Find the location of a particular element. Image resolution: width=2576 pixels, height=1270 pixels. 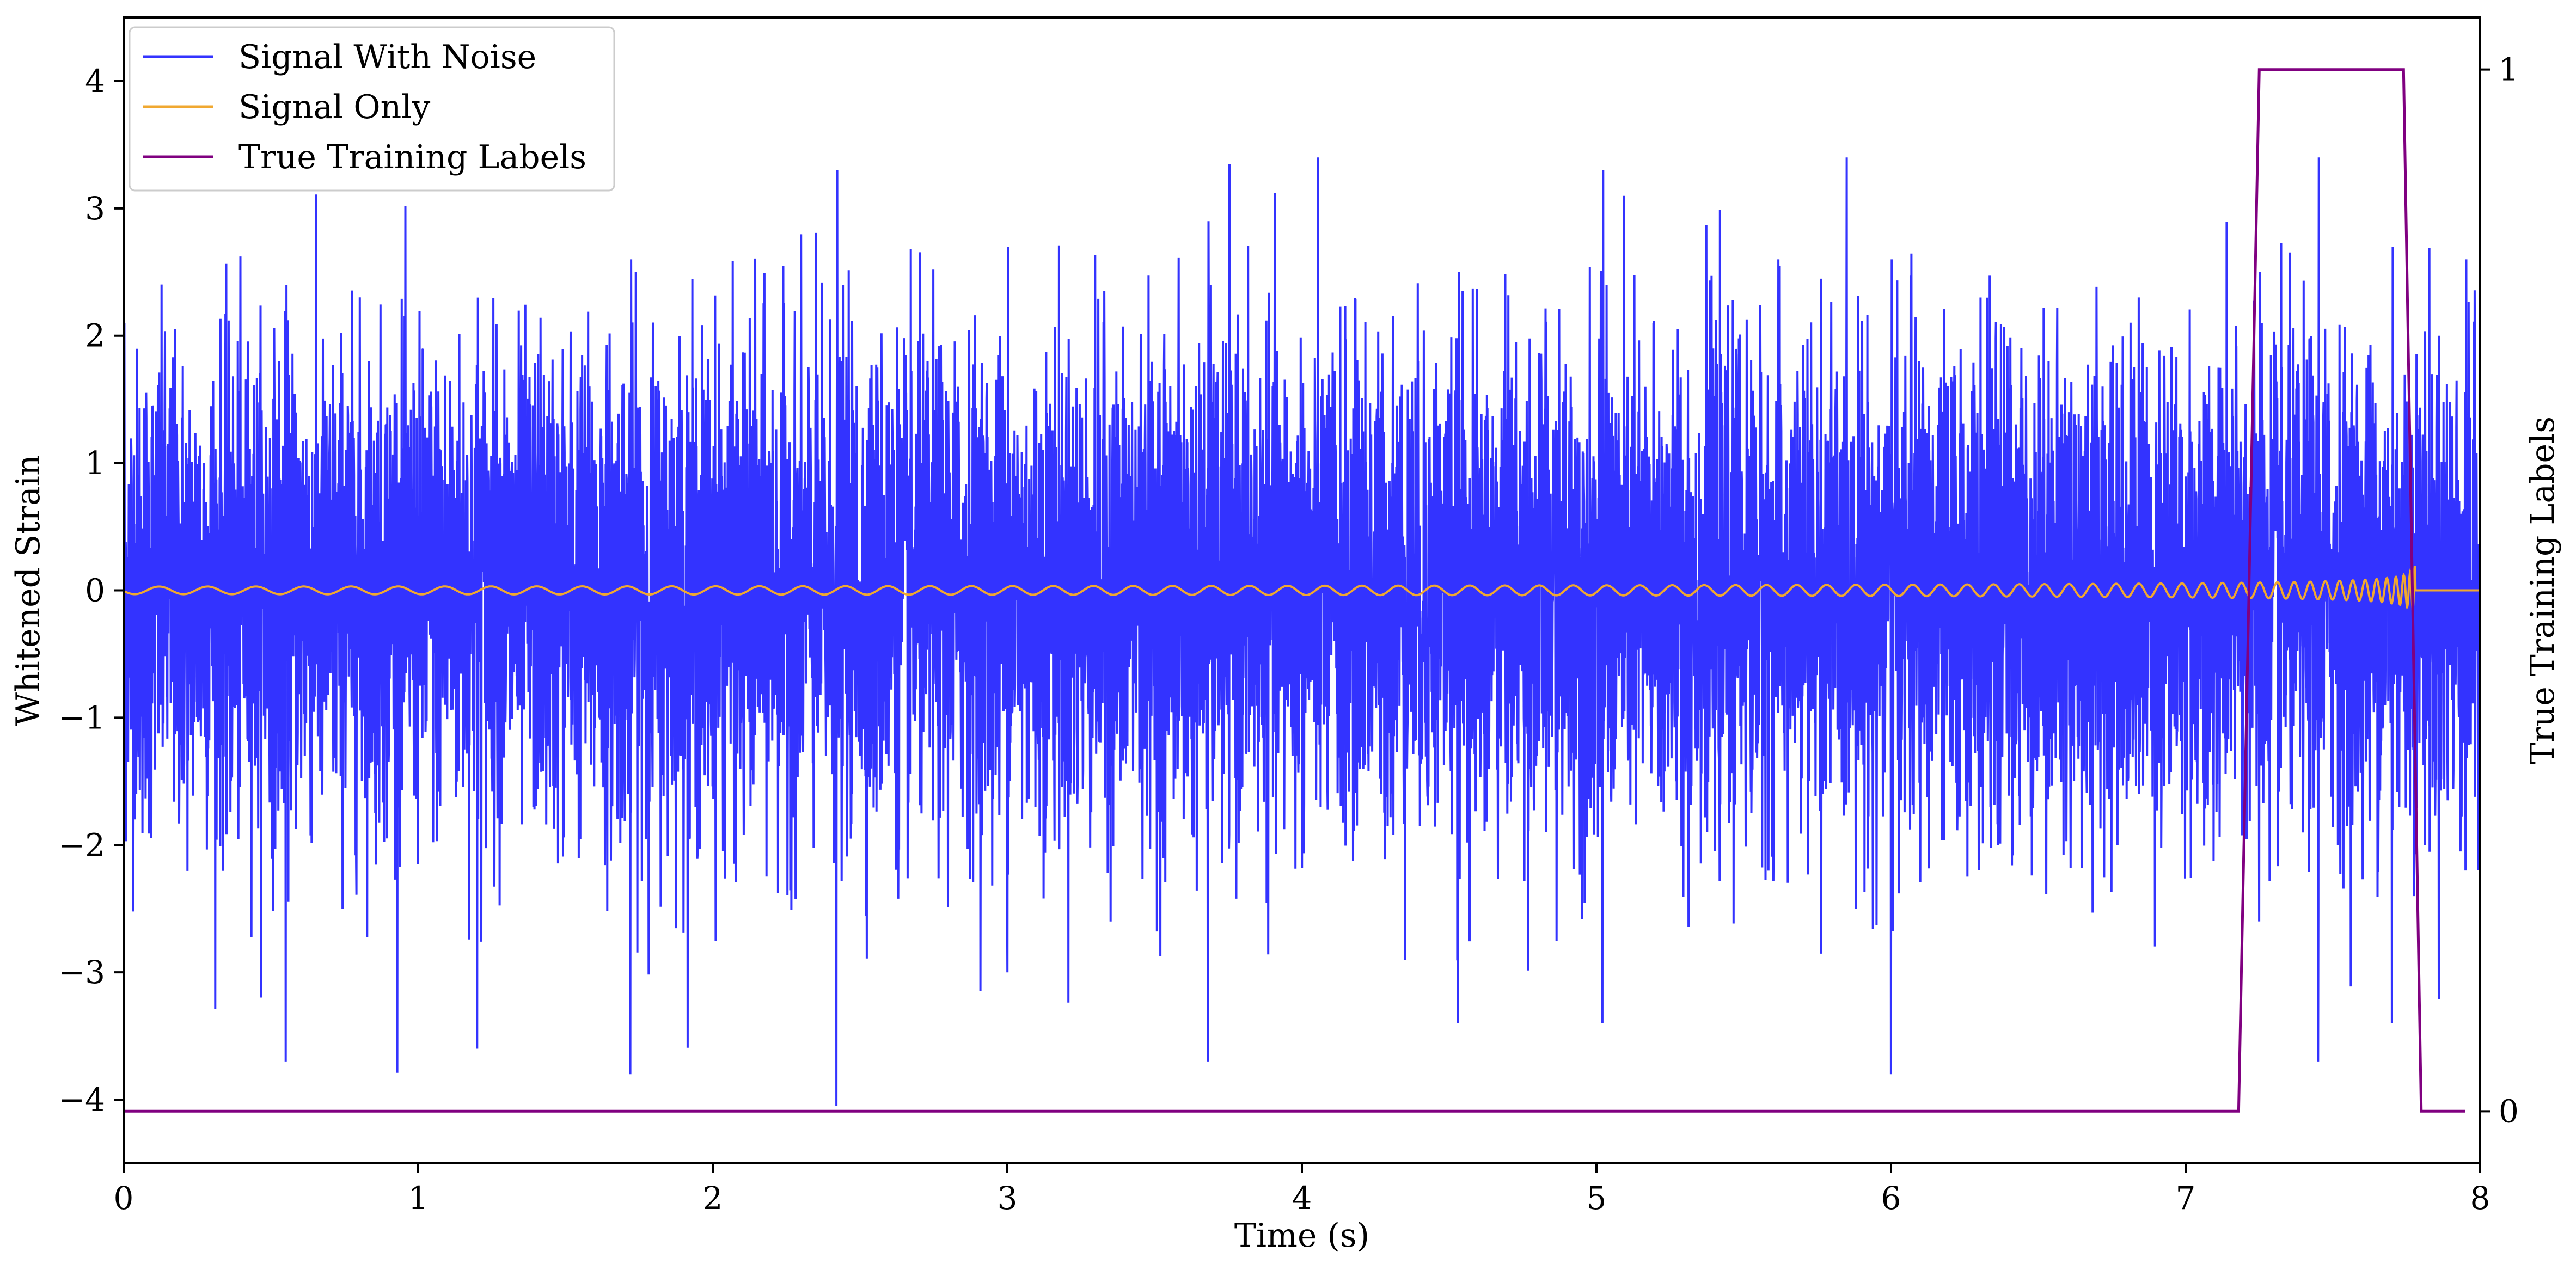

x-axis-label: Time (s) is located at coordinates (1301, 1236).